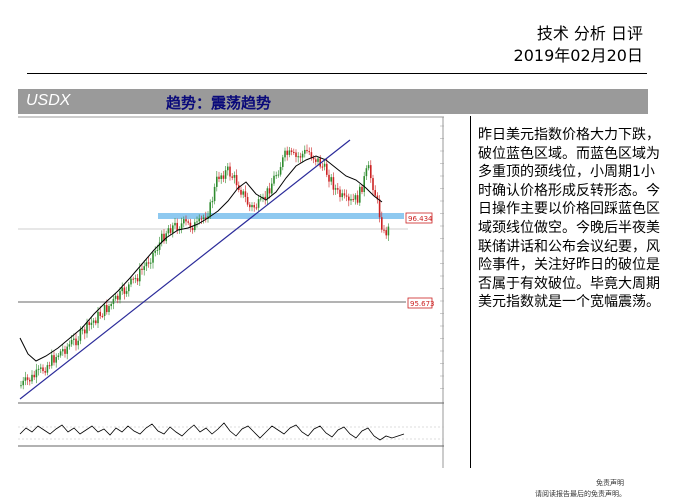 The image size is (673, 503). I want to click on report-title: 技术 分析 日评, so click(589, 33).